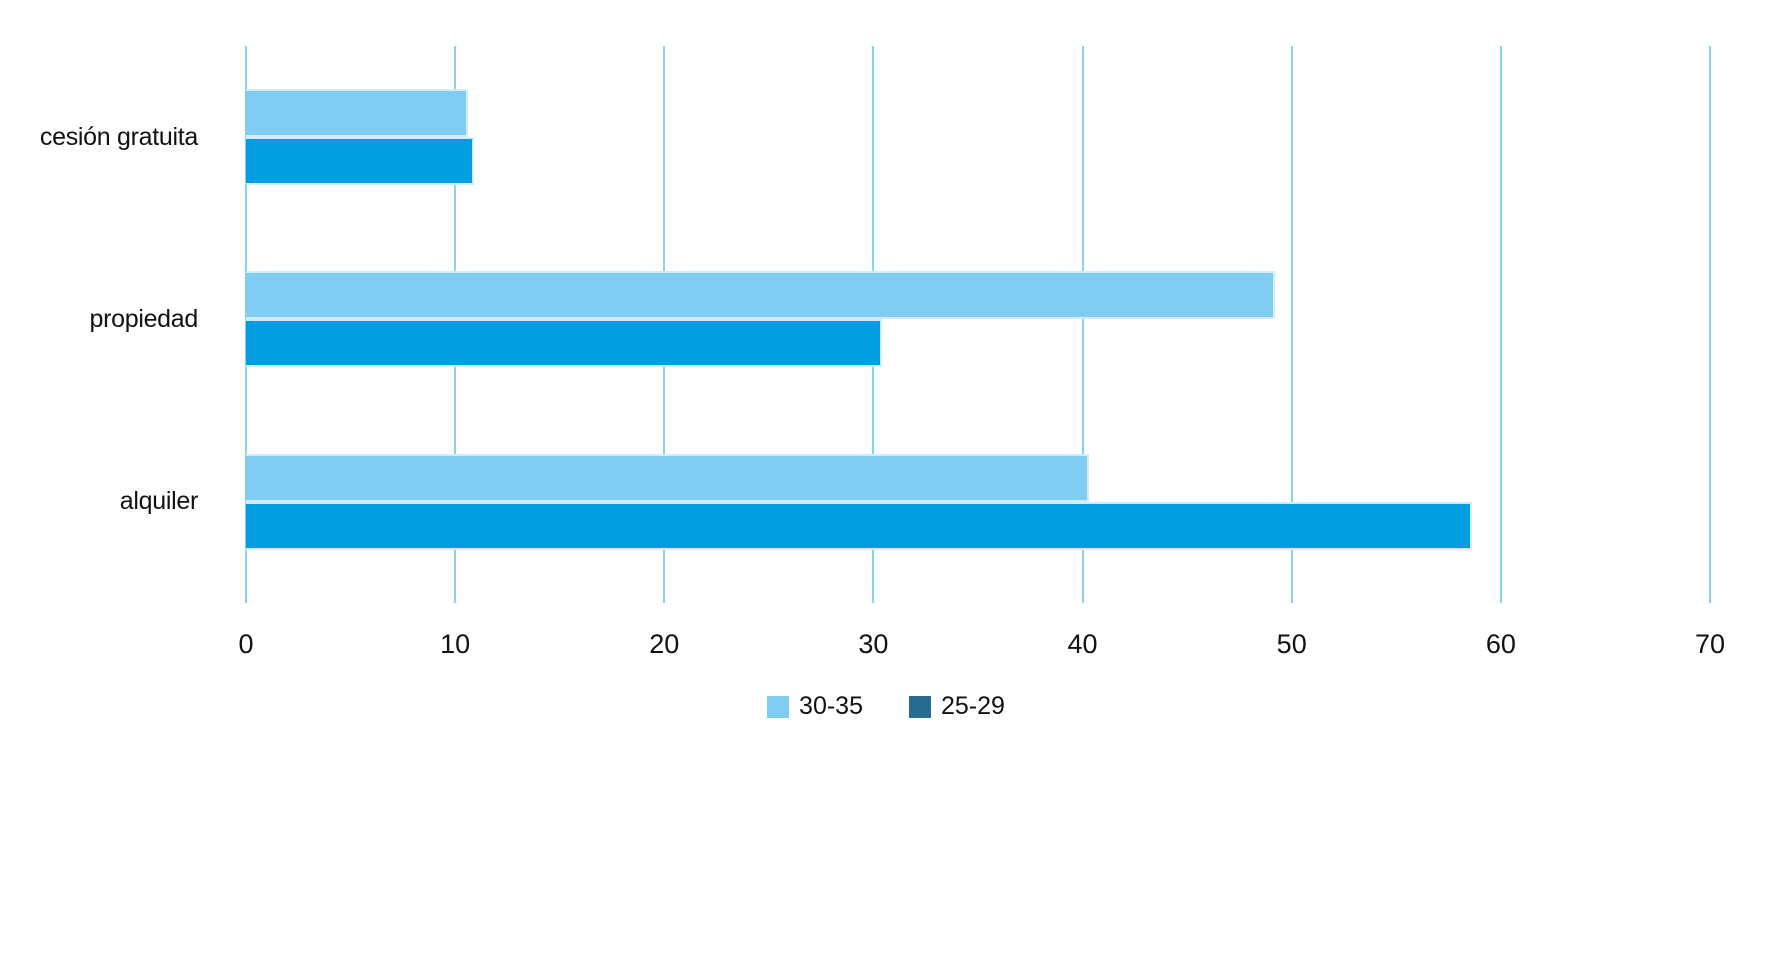 This screenshot has width=1772, height=971. I want to click on bar-25-29-propiedad, so click(564, 343).